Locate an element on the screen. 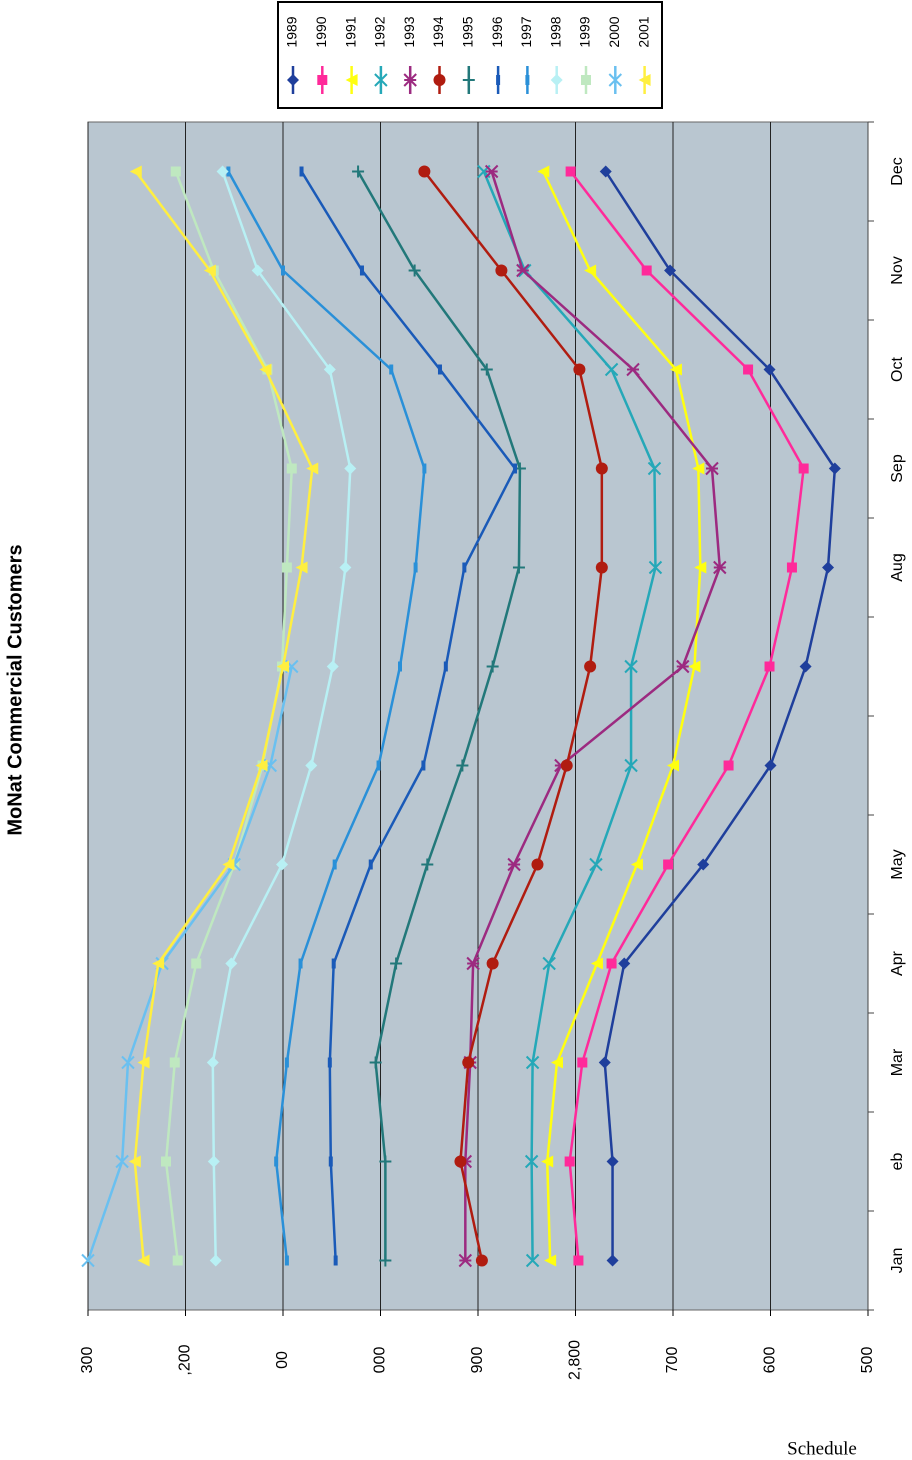 The width and height of the screenshot is (912, 1460). legend-label: 1991 is located at coordinates (350, 31).